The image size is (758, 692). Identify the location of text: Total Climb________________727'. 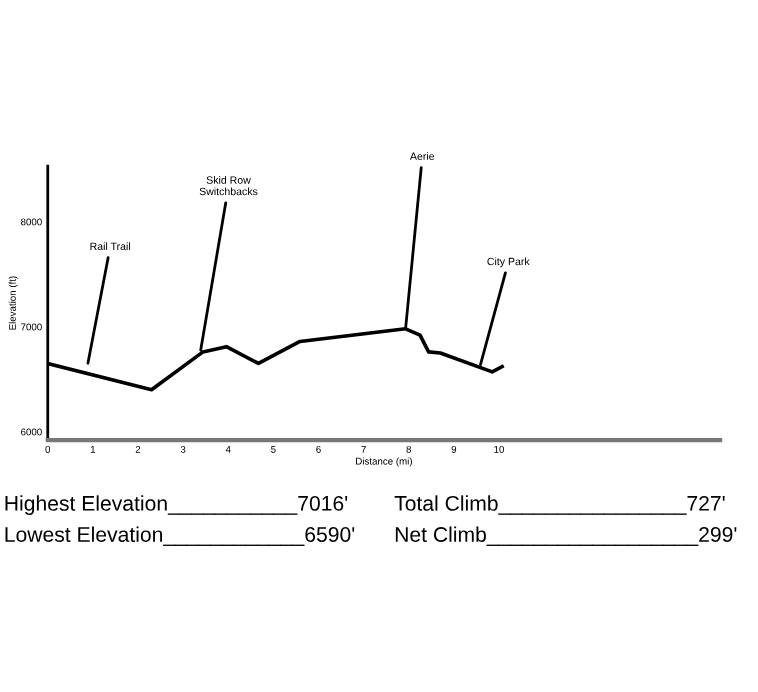
(559, 505).